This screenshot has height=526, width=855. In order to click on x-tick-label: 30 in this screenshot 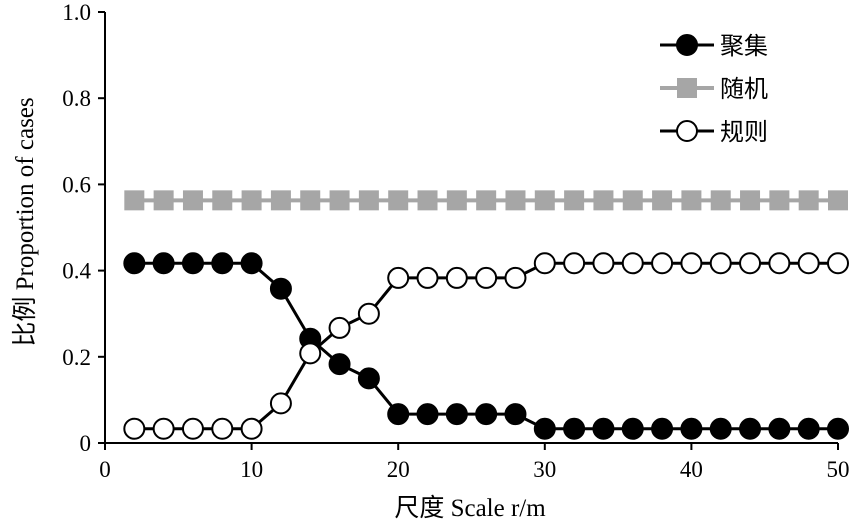, I will do `click(544, 469)`.